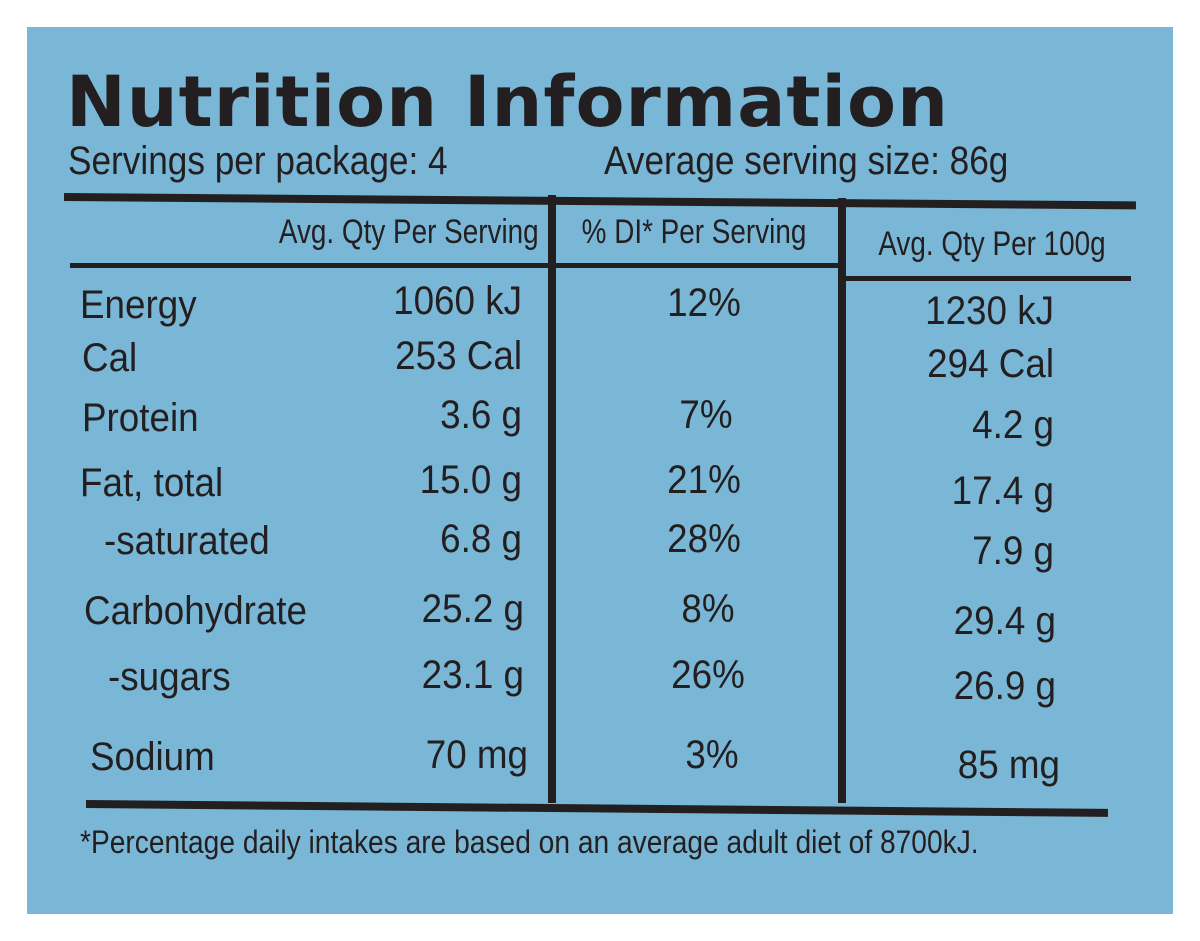  What do you see at coordinates (806, 161) in the screenshot?
I see `average-serving-size: Average serving size: 86g` at bounding box center [806, 161].